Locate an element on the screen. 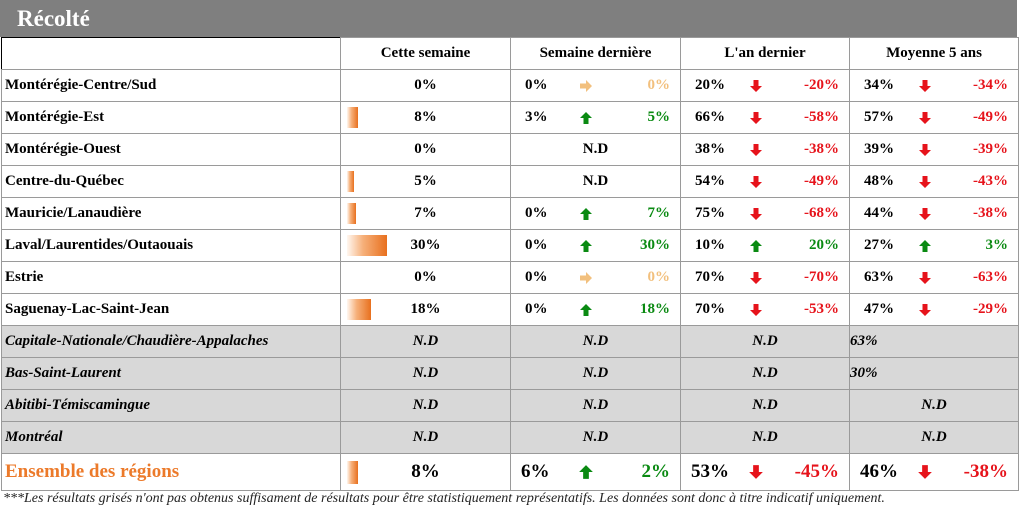 This screenshot has height=513, width=1024. comparison: 44% -38% is located at coordinates (934, 214).